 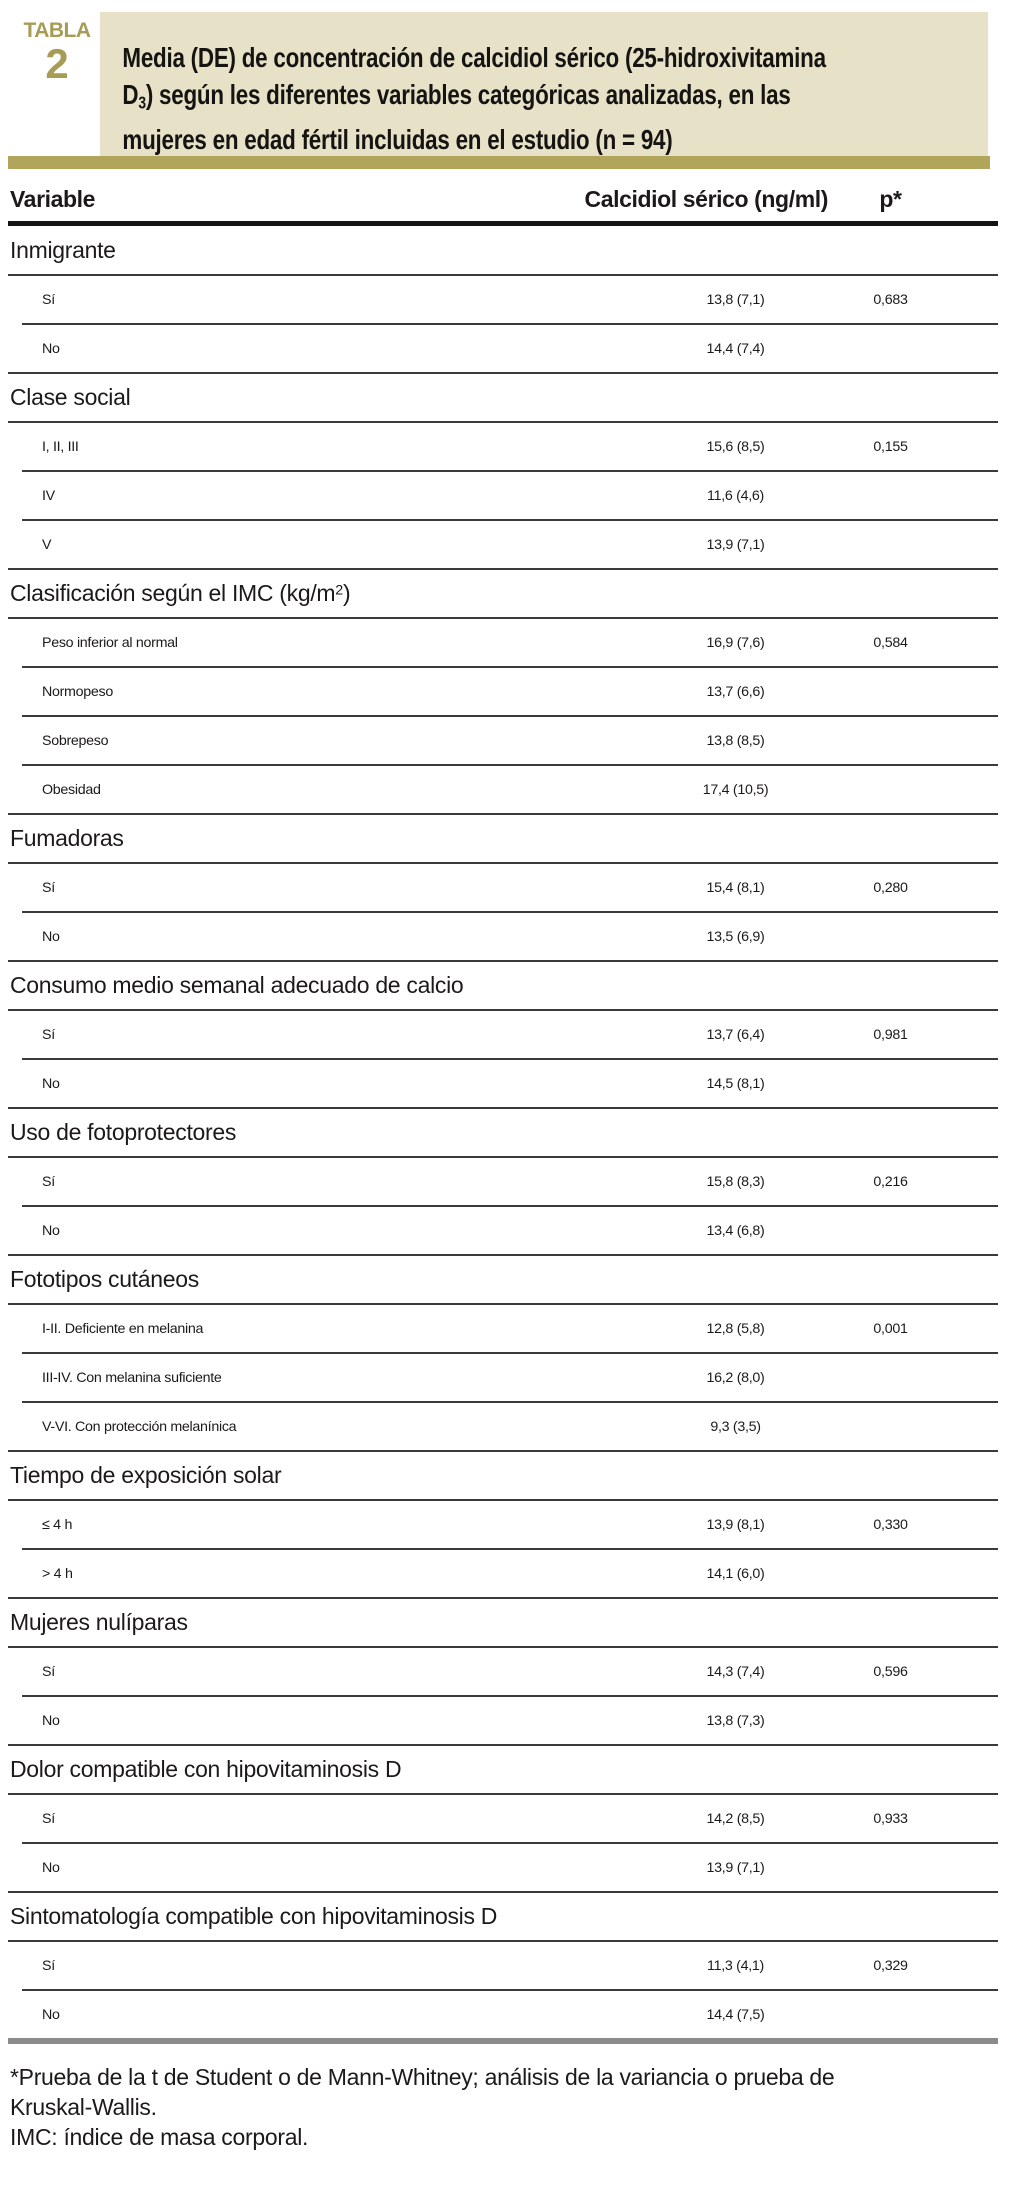 I want to click on row-p-value: 0,981, so click(x=890, y=1034).